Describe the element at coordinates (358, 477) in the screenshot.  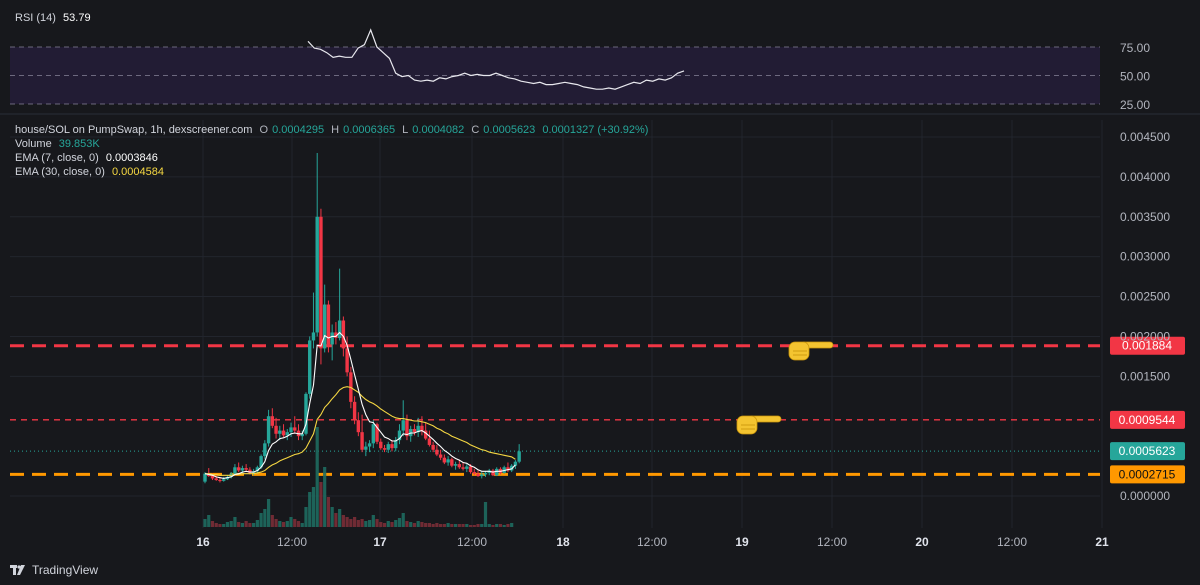
I see `volume-bars` at that location.